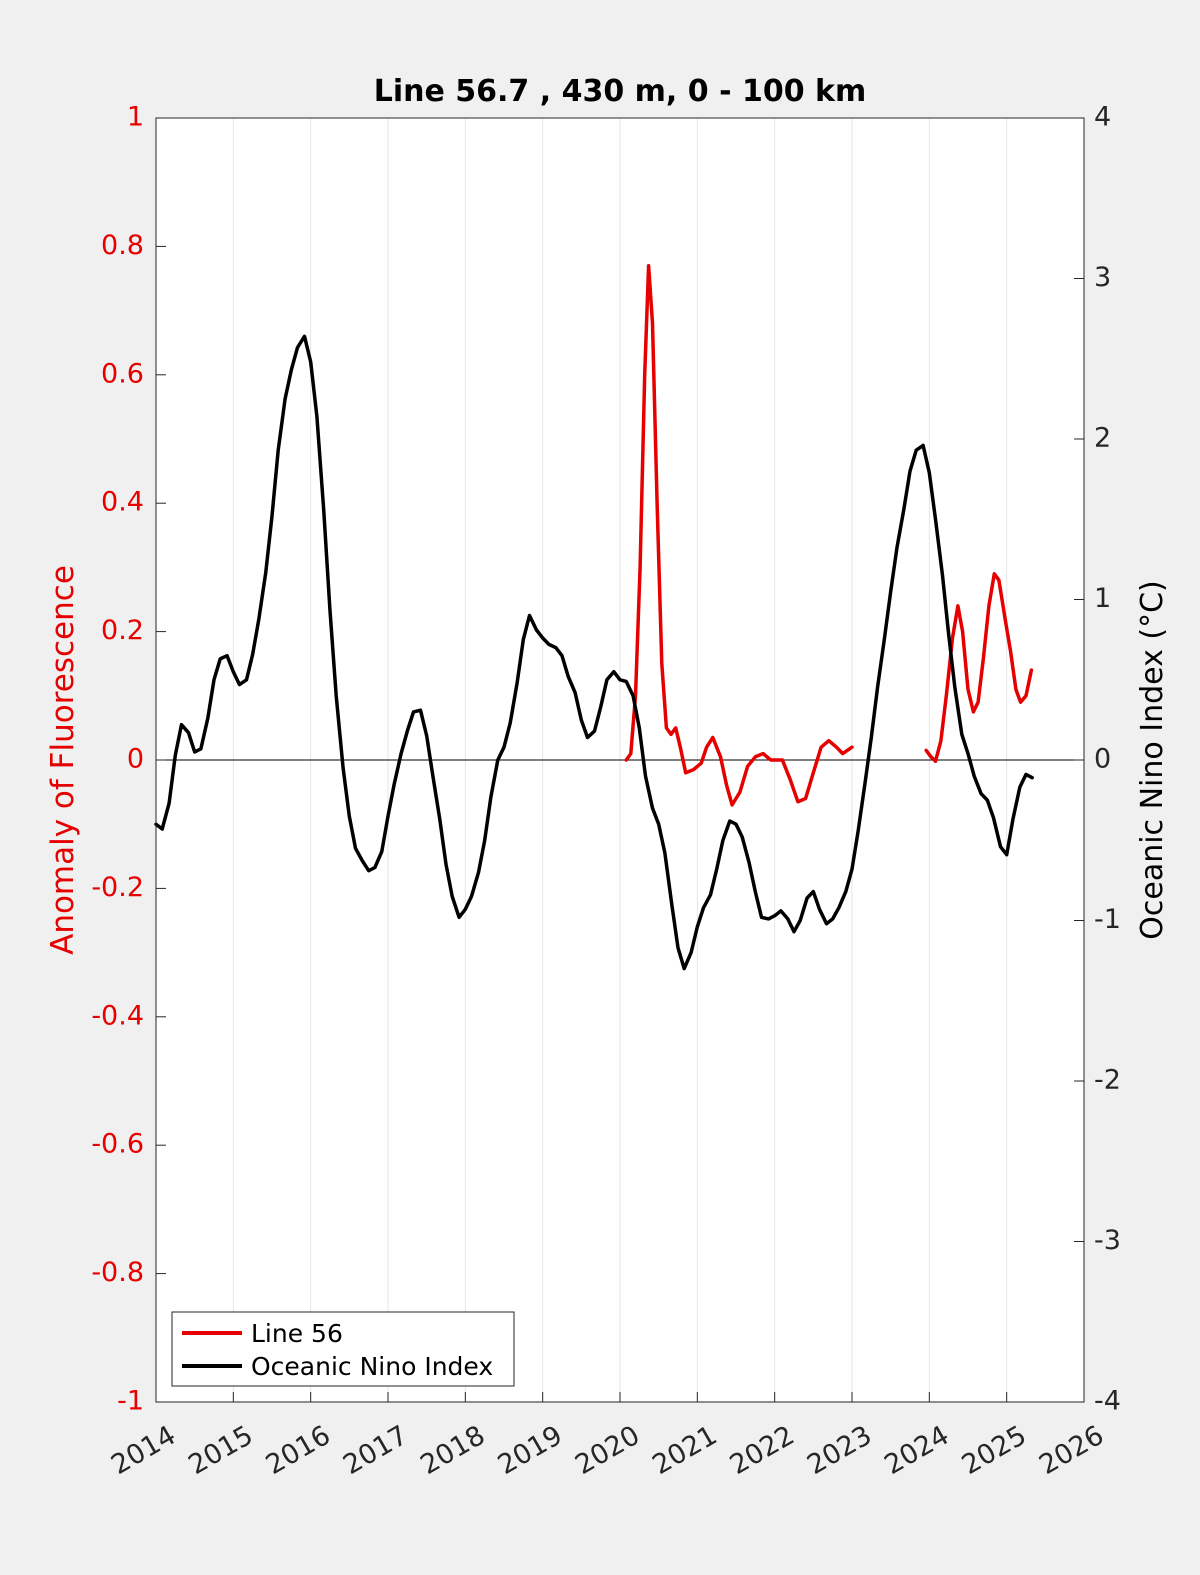 This screenshot has height=1575, width=1200. What do you see at coordinates (122, 630) in the screenshot?
I see `left-tick-label: 0.2` at bounding box center [122, 630].